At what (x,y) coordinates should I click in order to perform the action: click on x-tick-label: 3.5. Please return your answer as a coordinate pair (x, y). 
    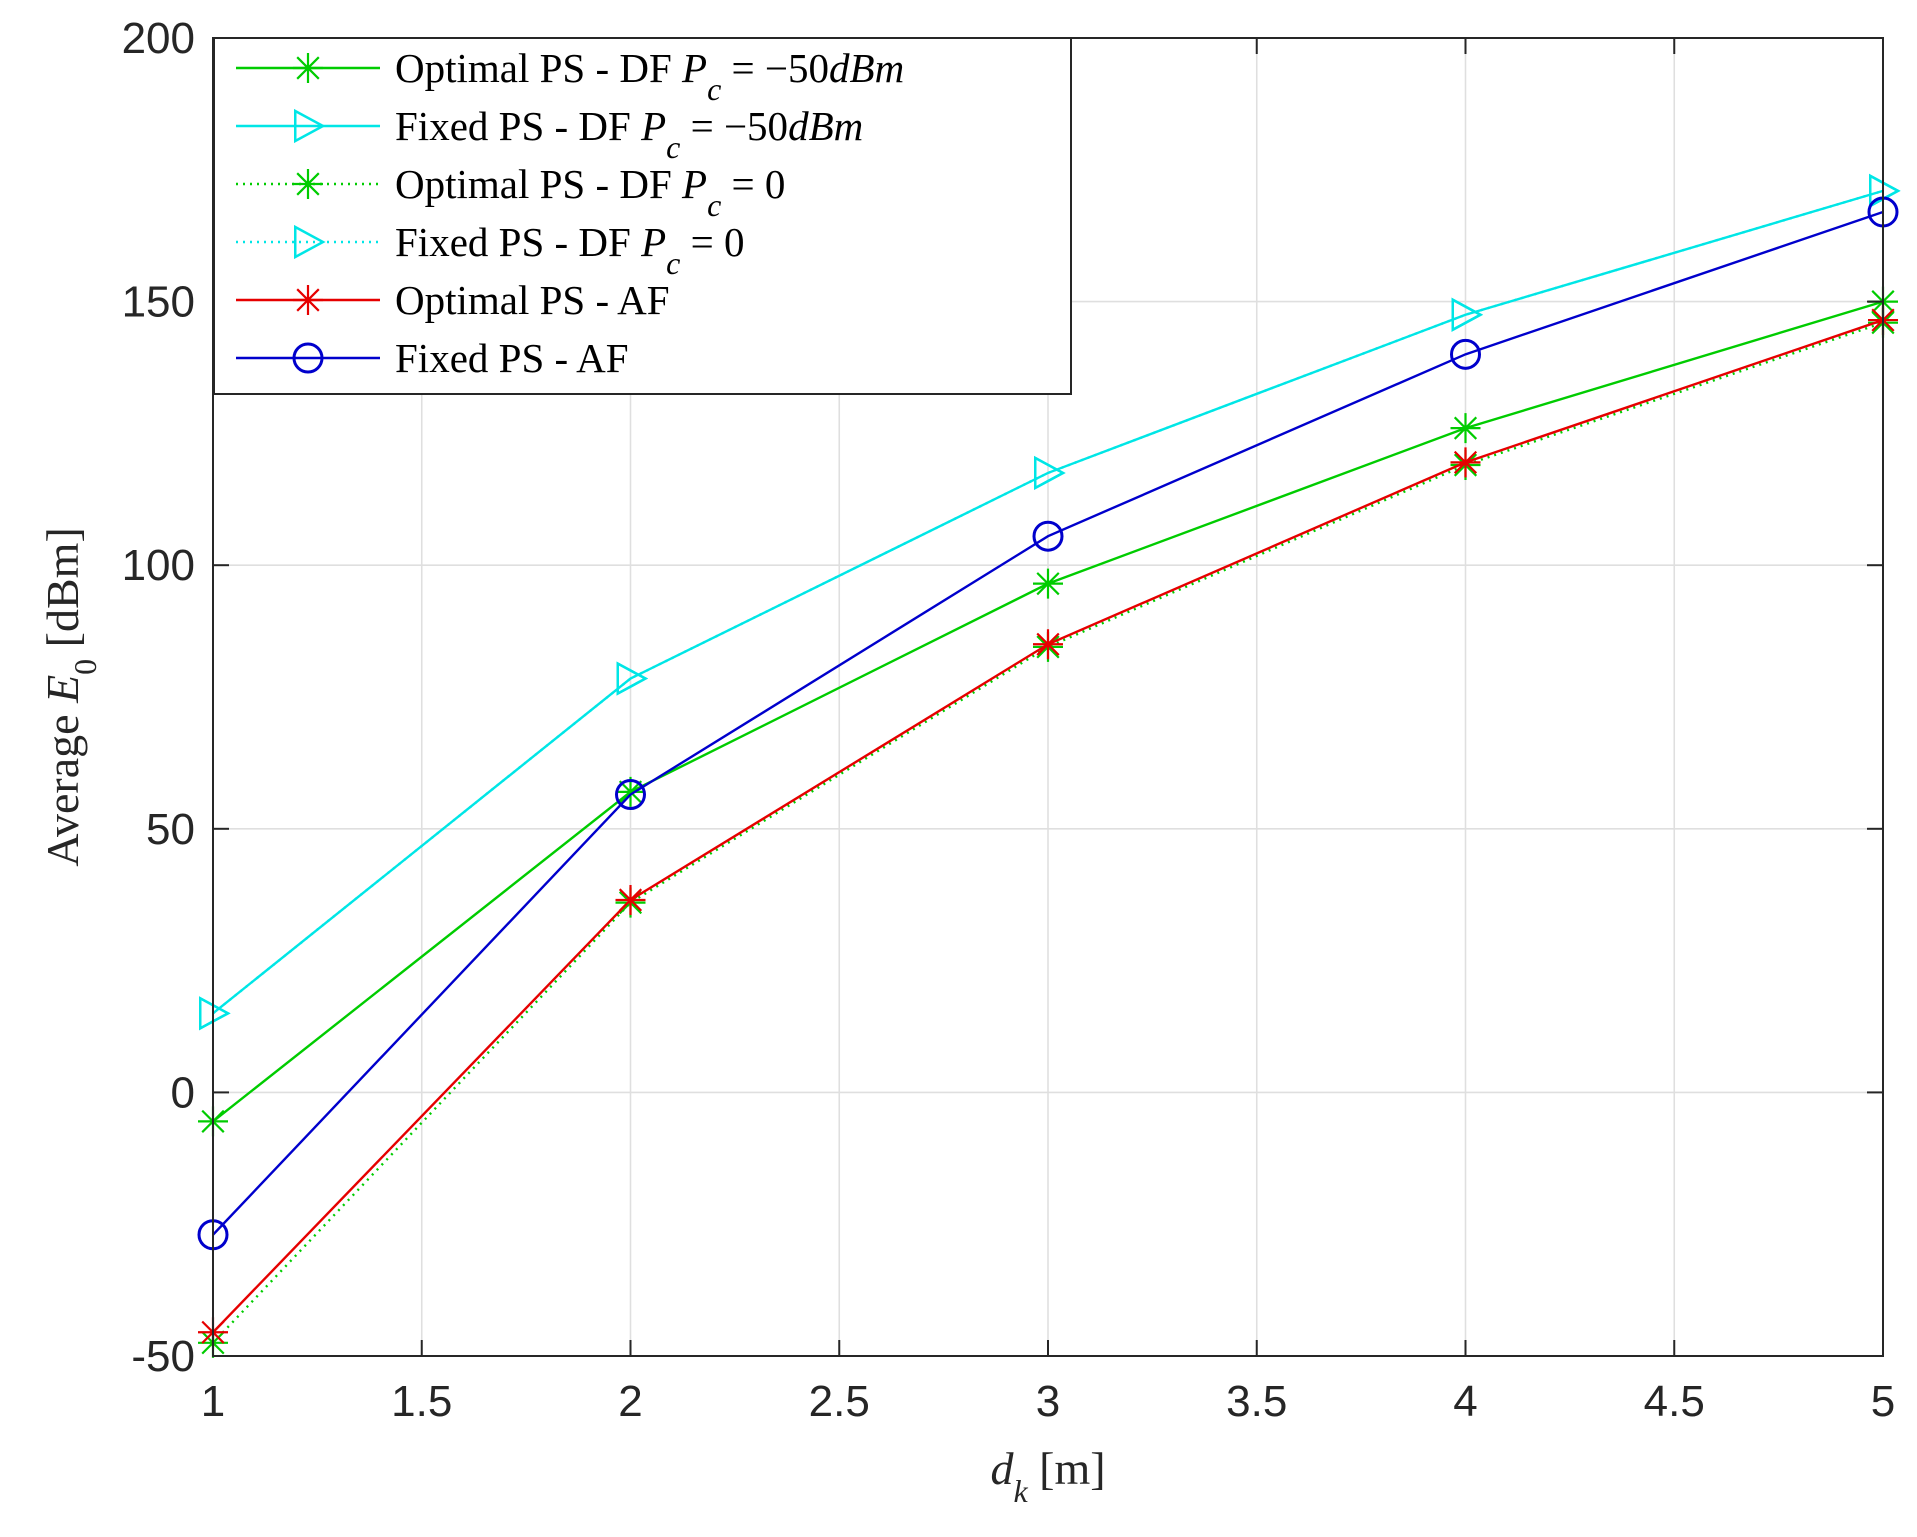
    Looking at the image, I should click on (1256, 1401).